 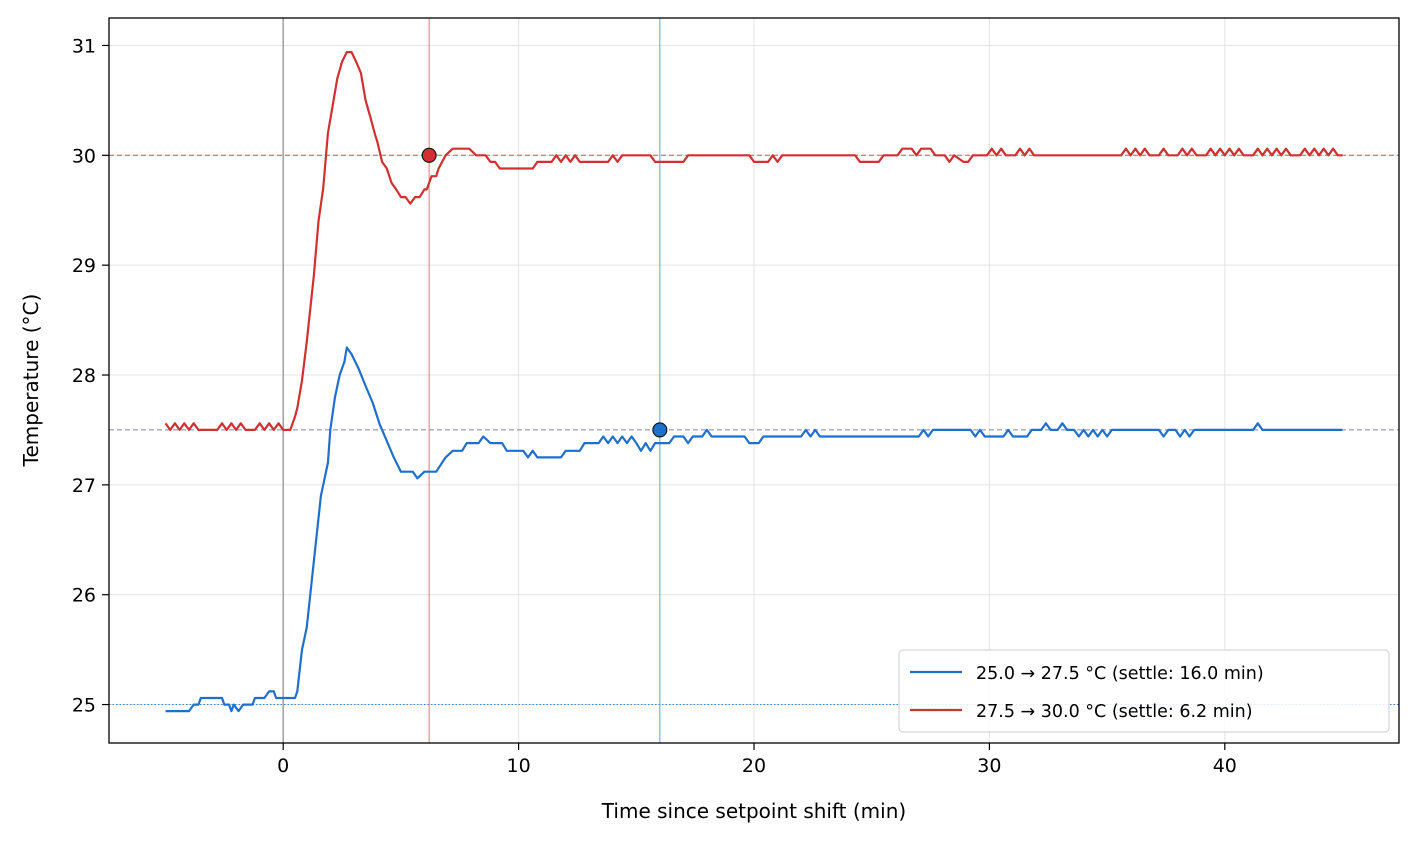 I want to click on x-tick-label-3: 30, so click(x=989, y=766).